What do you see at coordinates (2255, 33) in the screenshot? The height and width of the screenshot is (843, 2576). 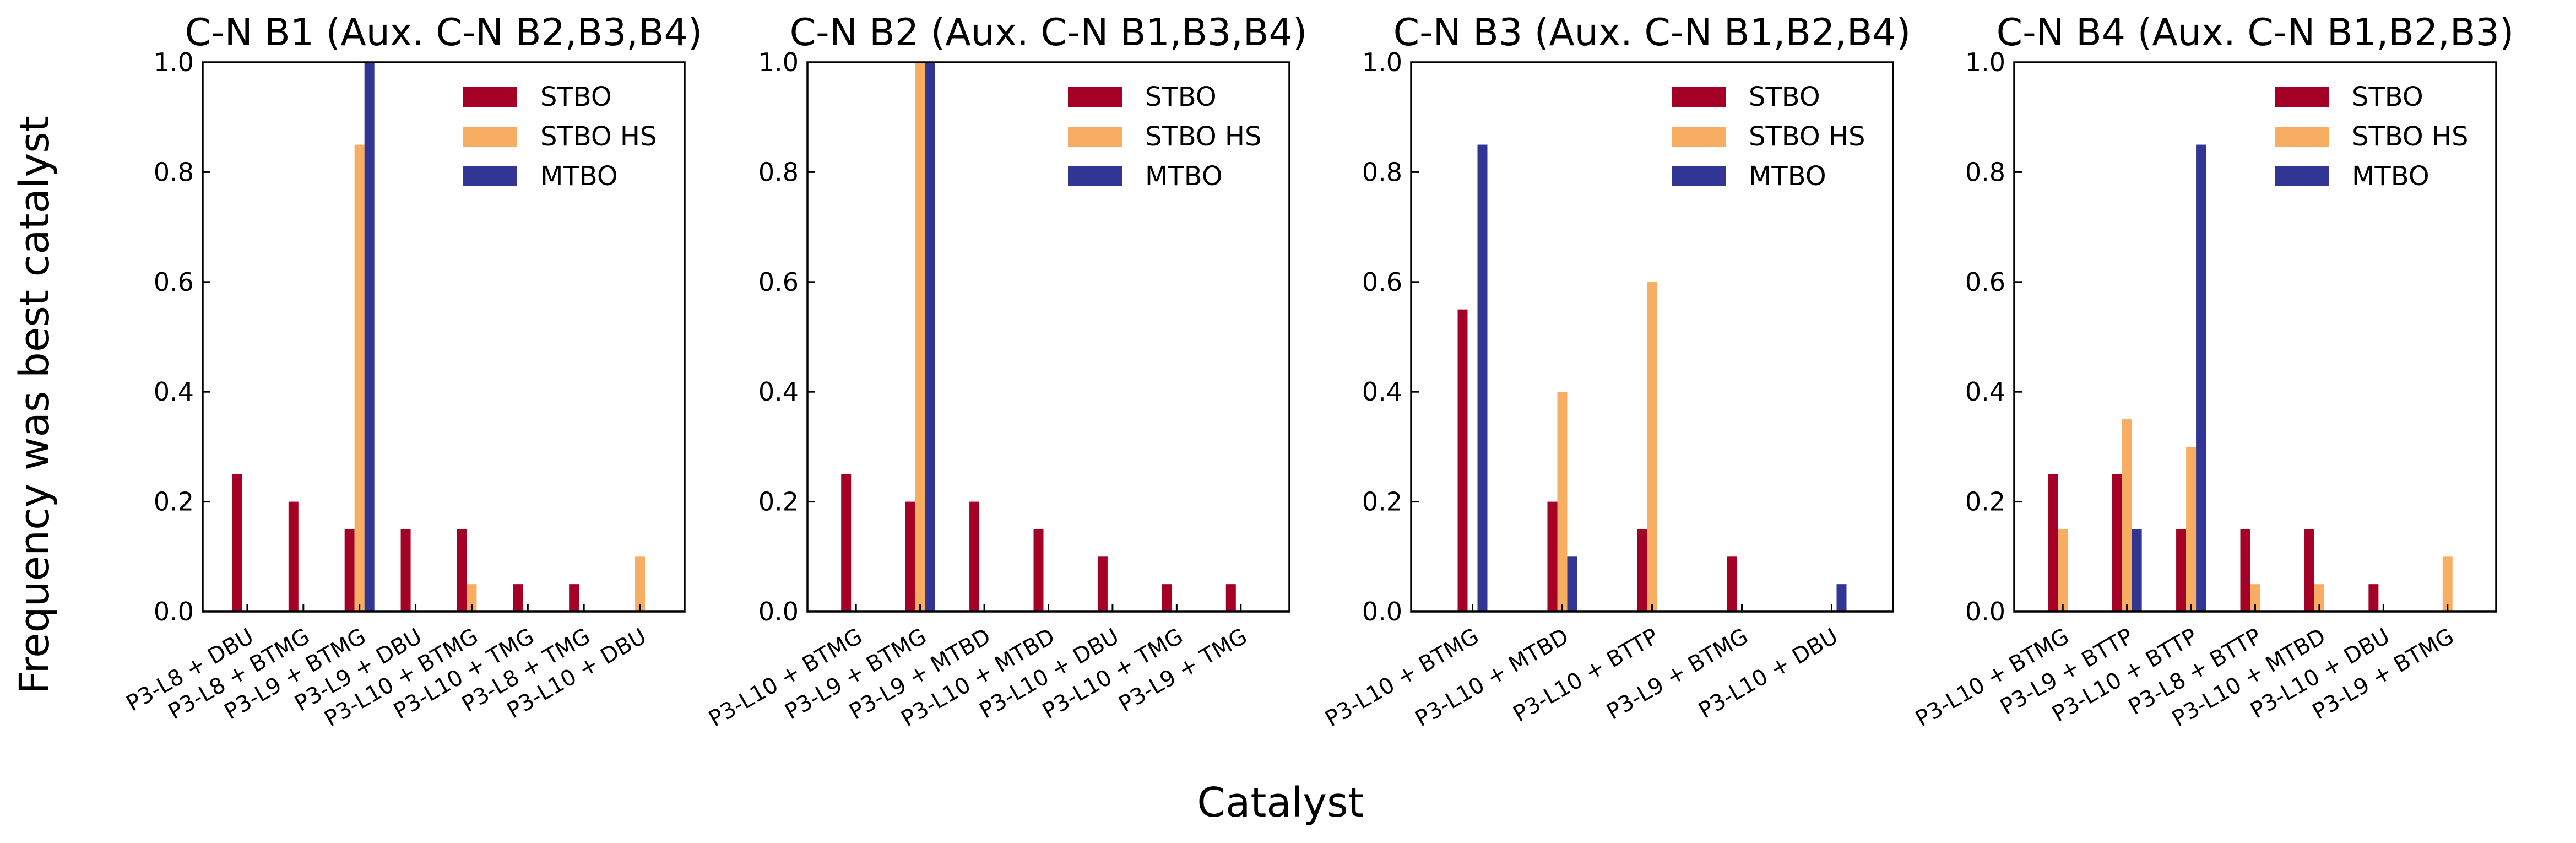 I see `chart-title: C-N B4 (Aux. C-N B1,B2,B3)` at bounding box center [2255, 33].